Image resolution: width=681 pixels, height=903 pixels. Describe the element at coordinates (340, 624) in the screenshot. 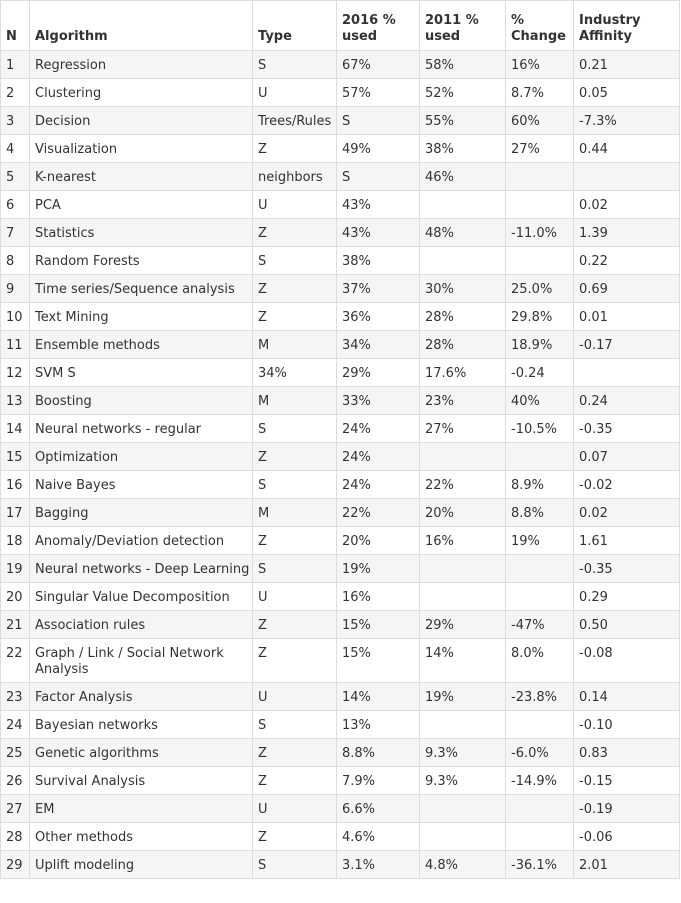

I see `table-row: 21 Association rules Z 15% 29% -47% 0.50` at that location.